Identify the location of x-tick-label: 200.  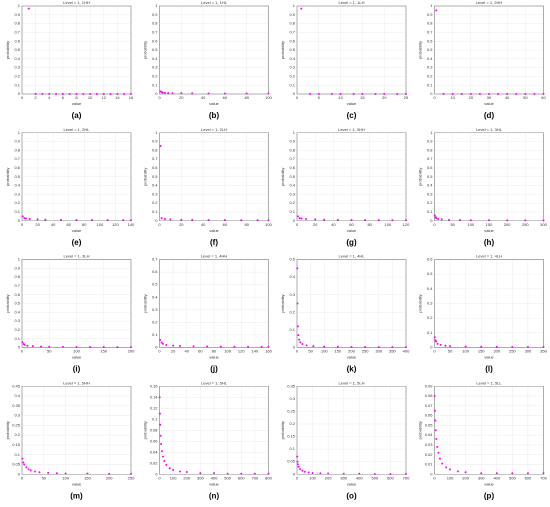
(465, 477).